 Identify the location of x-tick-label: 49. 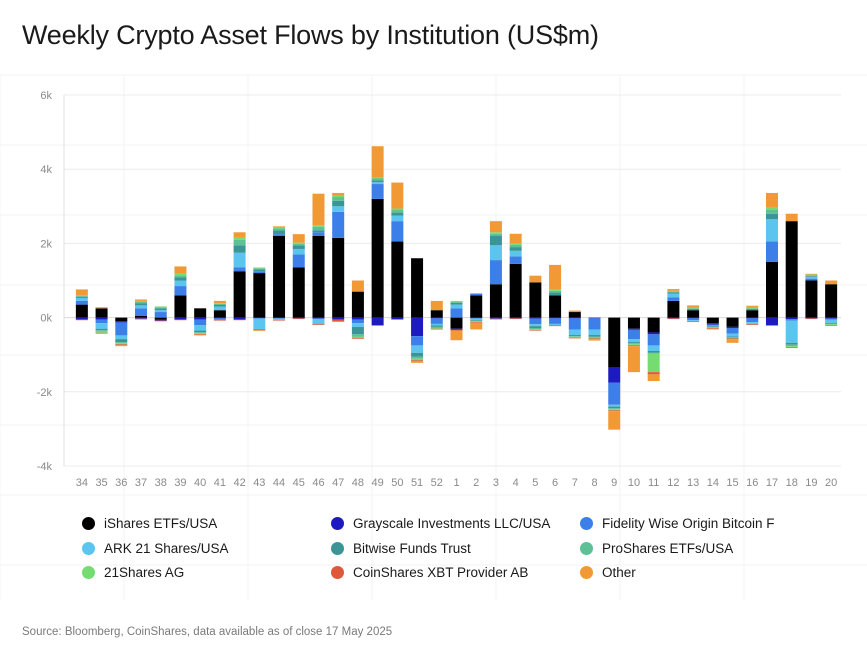
(378, 483).